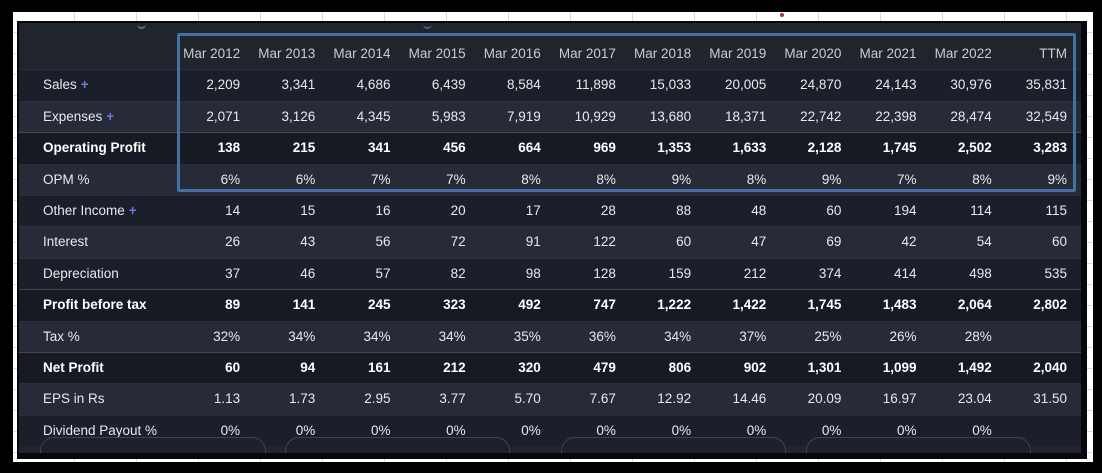  What do you see at coordinates (813, 53) in the screenshot?
I see `column-header-mar-2020: Mar 2020` at bounding box center [813, 53].